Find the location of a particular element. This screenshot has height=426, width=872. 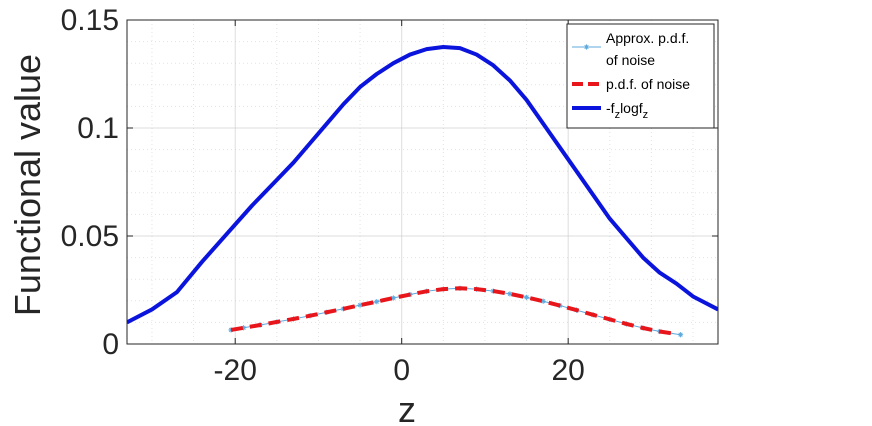

x-tick-label: 20 is located at coordinates (567, 370).